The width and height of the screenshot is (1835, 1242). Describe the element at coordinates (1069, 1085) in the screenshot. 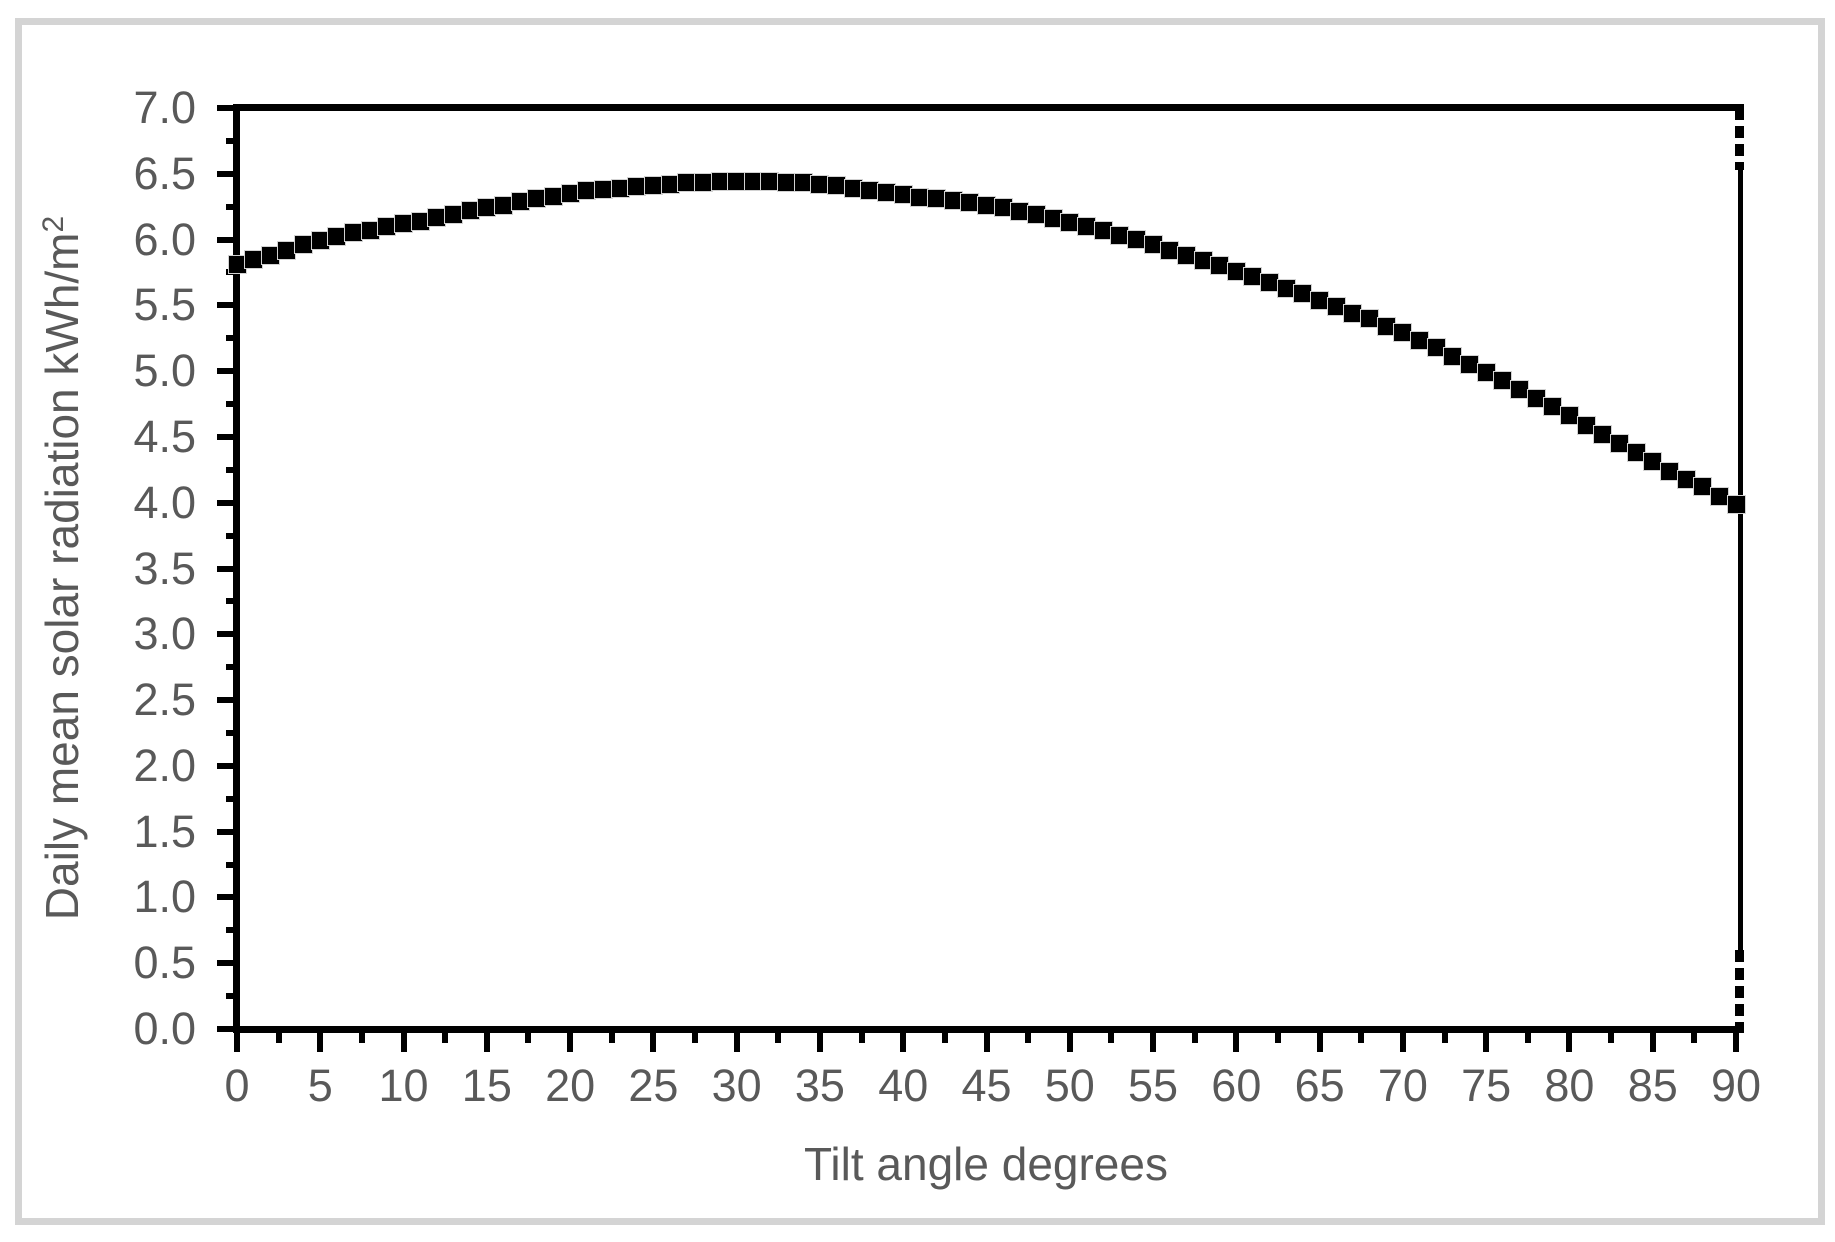

I see `x-tick-label: 50` at that location.